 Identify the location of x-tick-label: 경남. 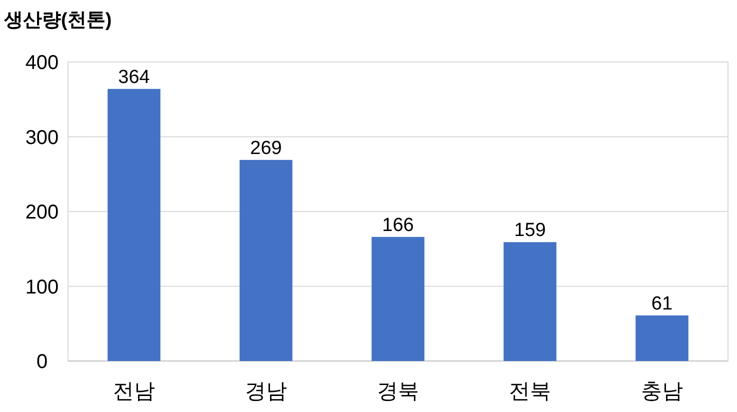
(266, 391).